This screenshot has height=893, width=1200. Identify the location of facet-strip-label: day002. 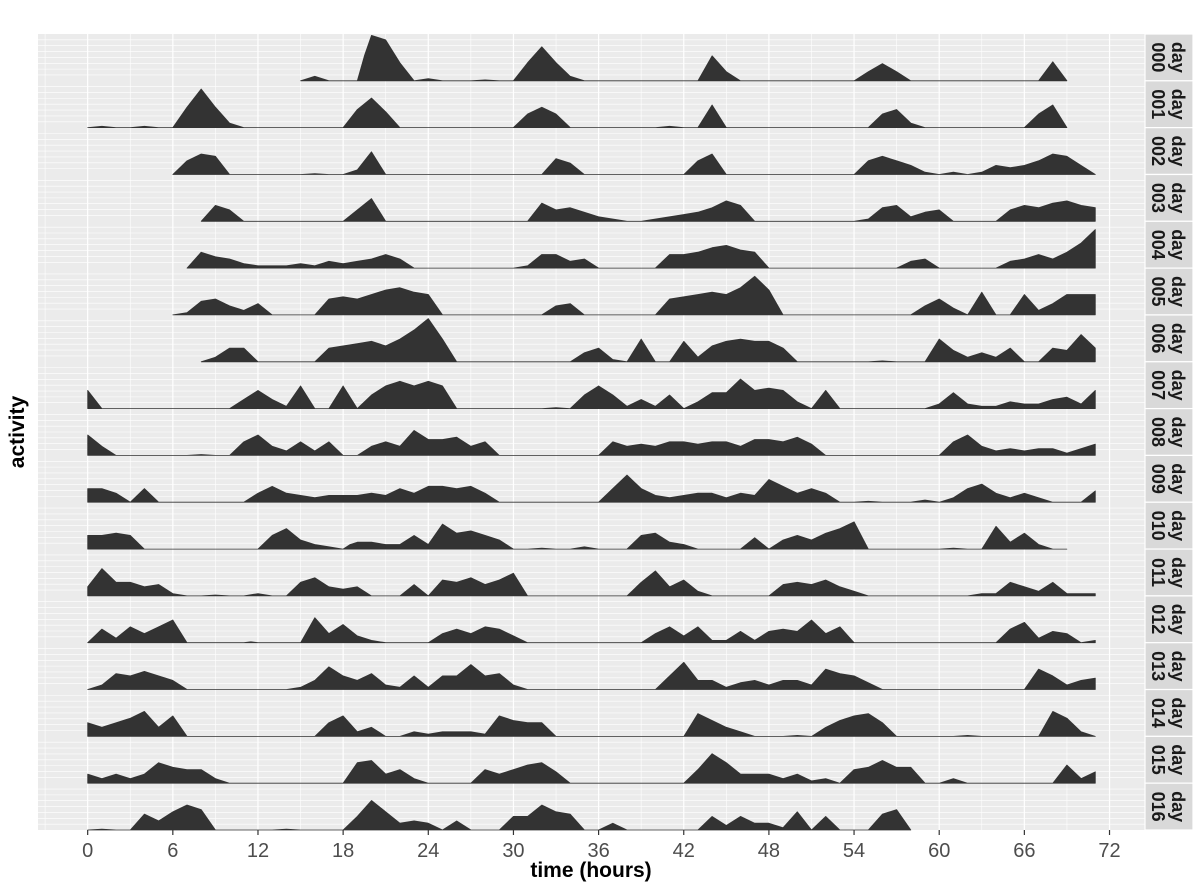
(1168, 151).